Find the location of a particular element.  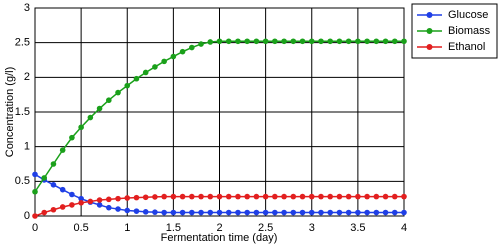

y-axis-label: Concentration (g/l) is located at coordinates (10, 112).